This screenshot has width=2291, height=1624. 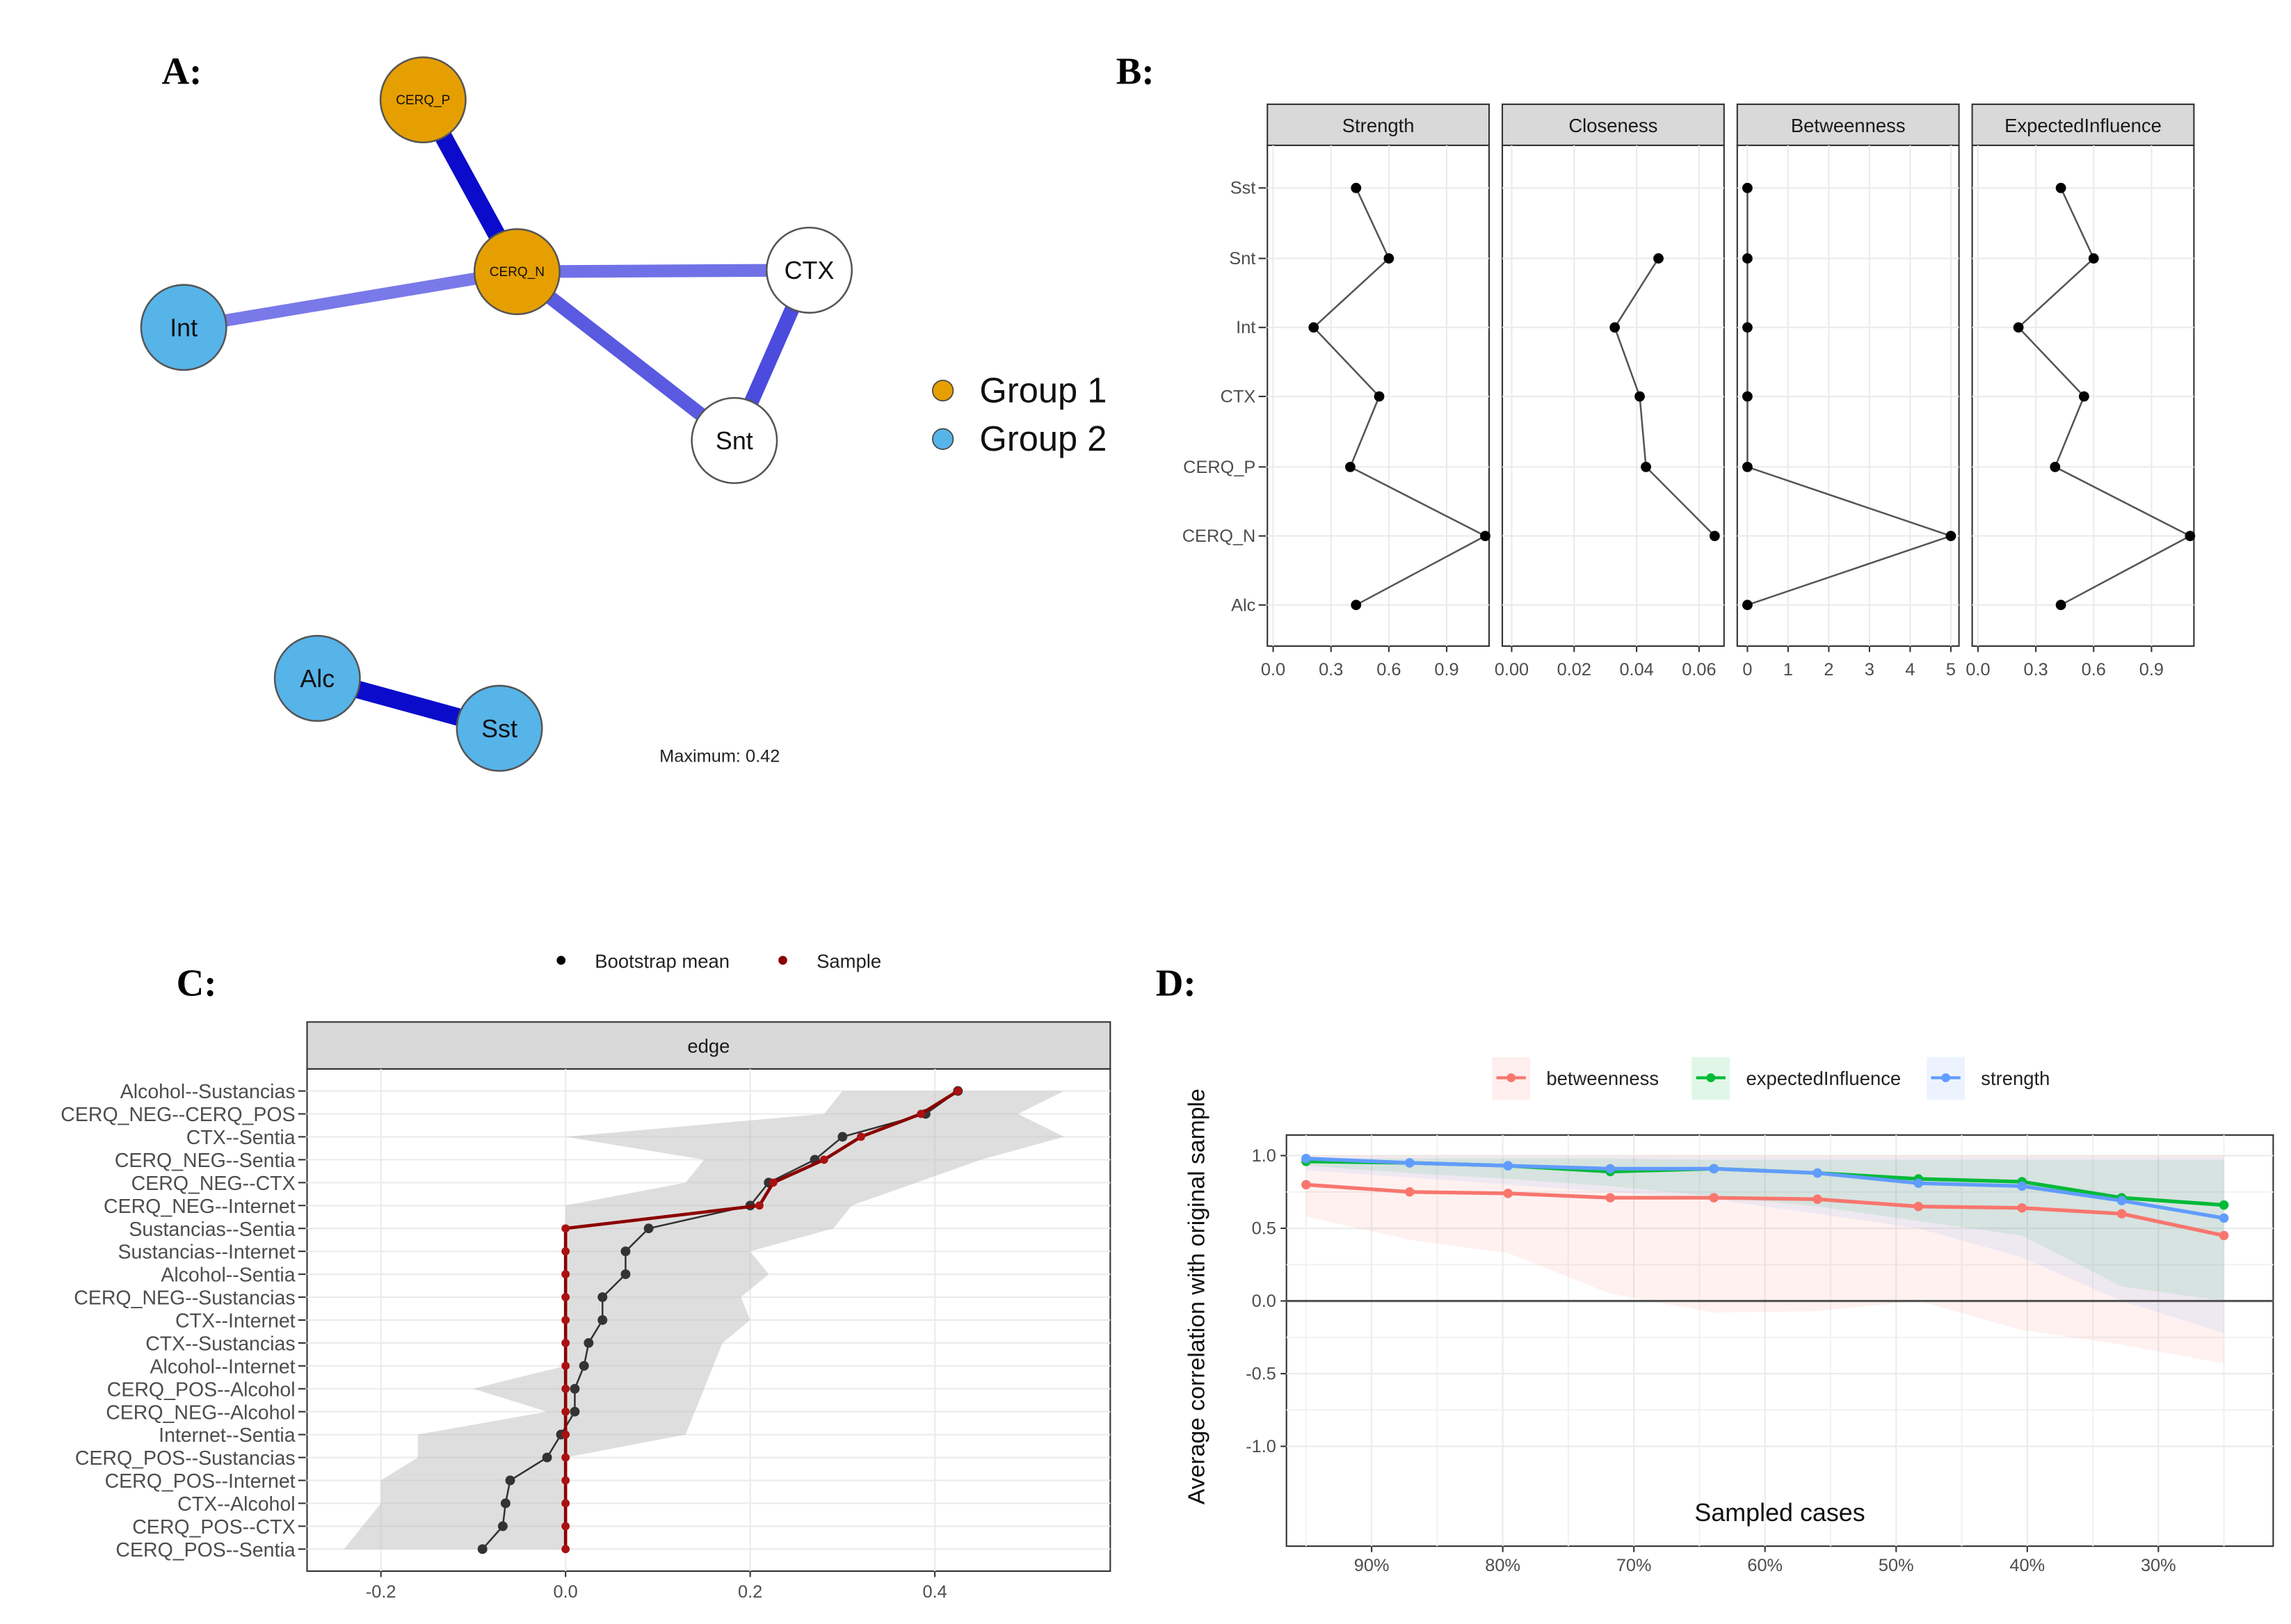 I want to click on y-tick-label: CTX--Sentia, so click(x=241, y=1138).